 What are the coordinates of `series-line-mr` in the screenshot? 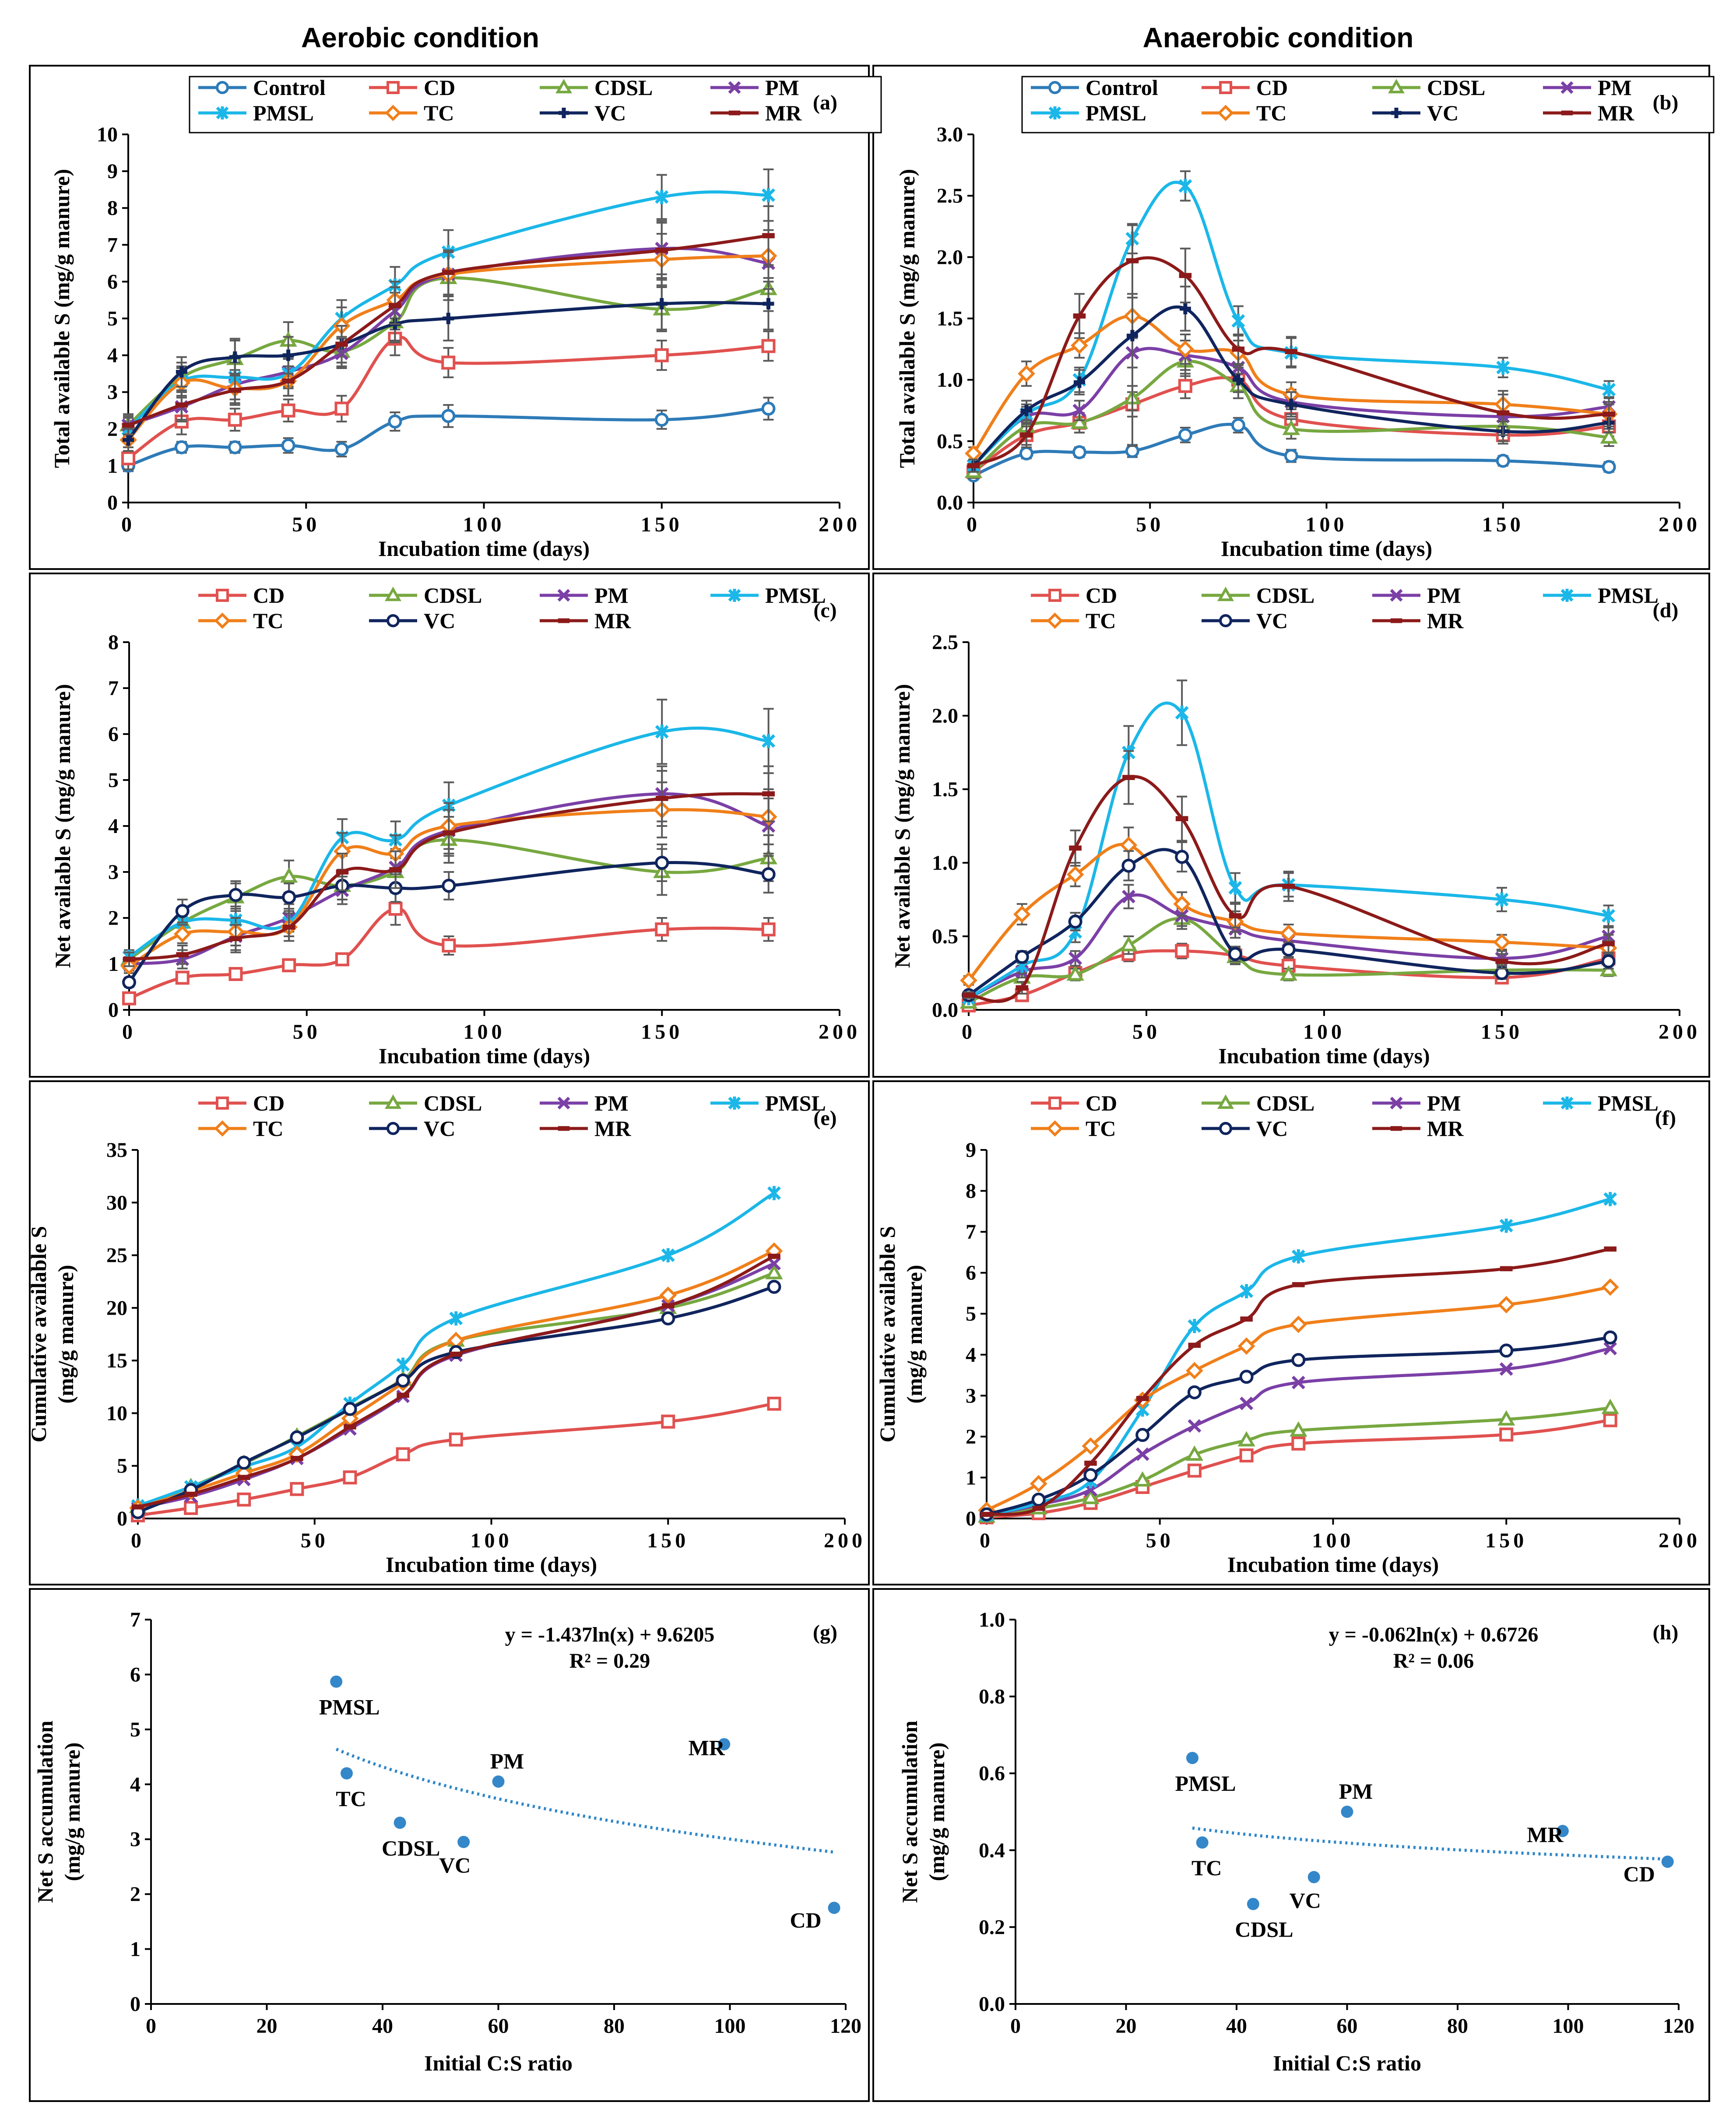 It's located at (1288, 889).